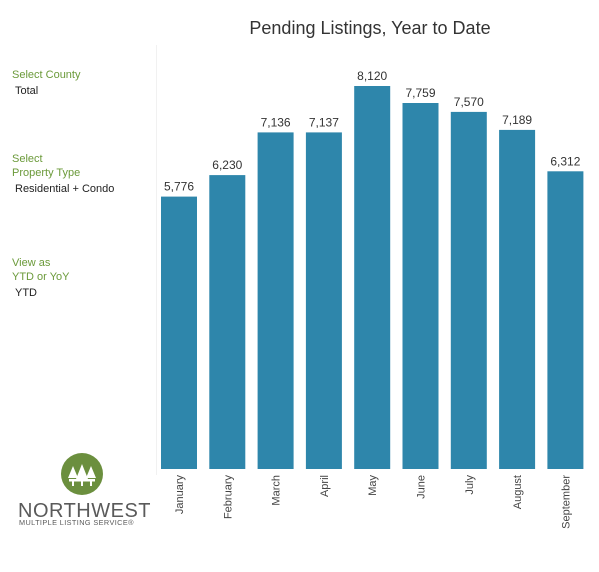 The width and height of the screenshot is (599, 572). What do you see at coordinates (46, 83) in the screenshot?
I see `county-filter: Select County Total` at bounding box center [46, 83].